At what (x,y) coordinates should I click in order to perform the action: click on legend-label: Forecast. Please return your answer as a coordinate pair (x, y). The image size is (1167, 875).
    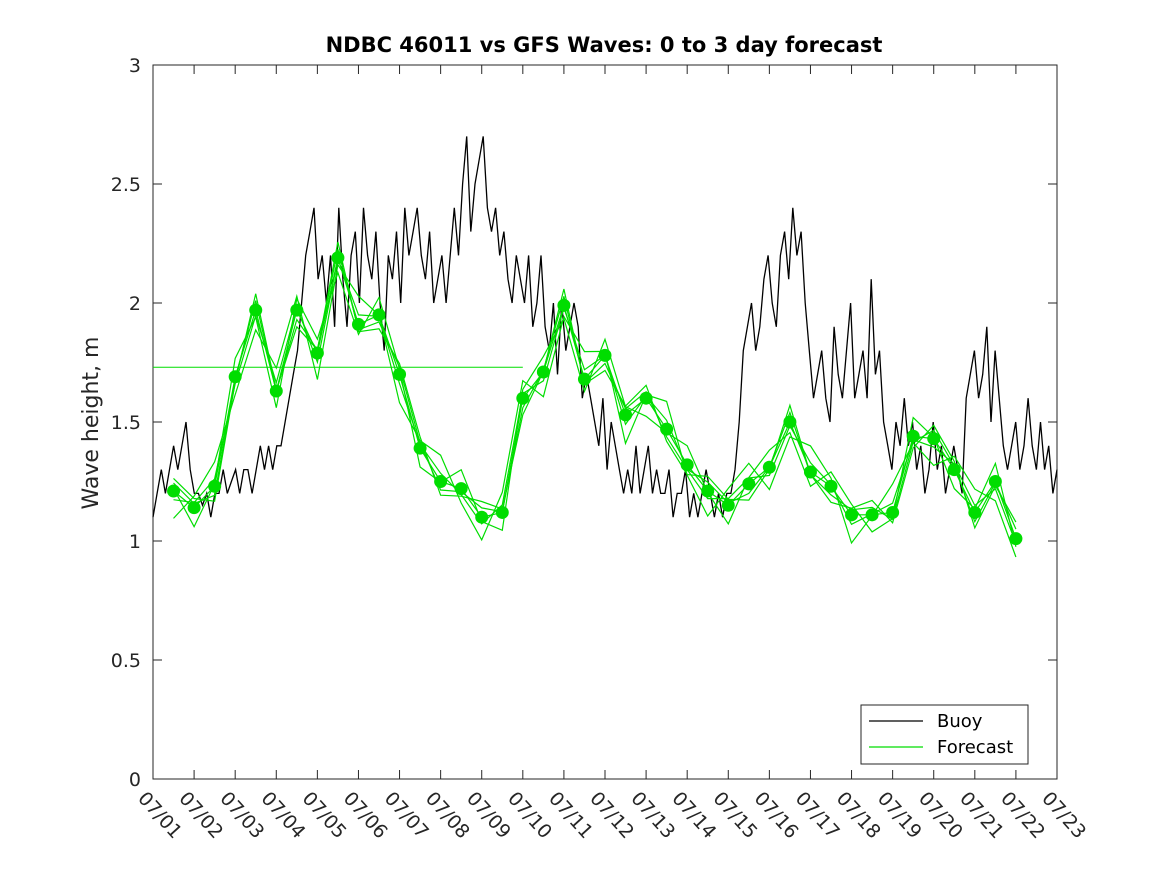
    Looking at the image, I should click on (975, 747).